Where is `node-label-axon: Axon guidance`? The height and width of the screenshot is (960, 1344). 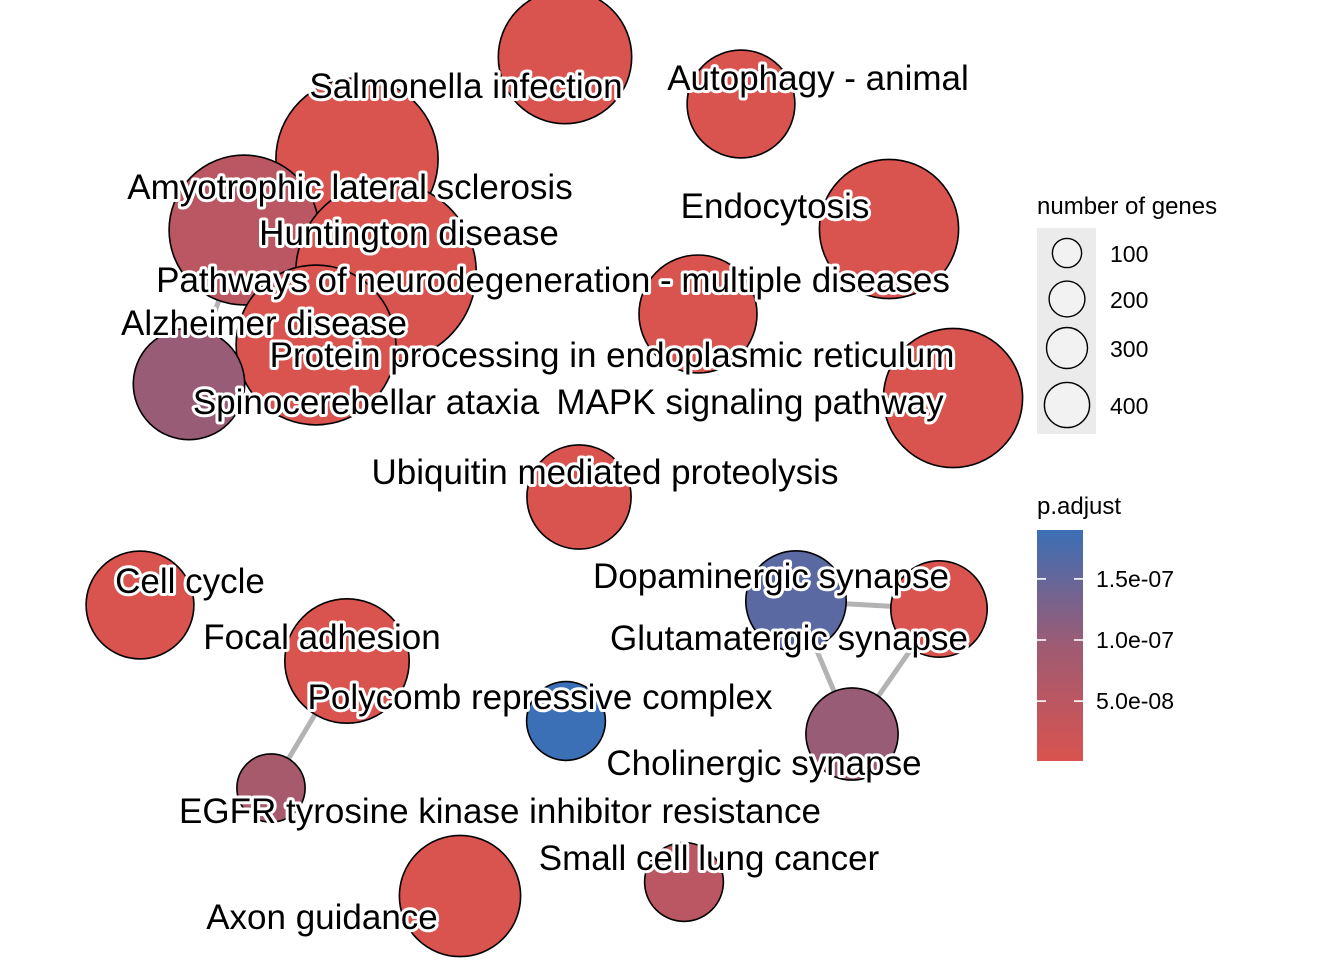
node-label-axon: Axon guidance is located at coordinates (322, 917).